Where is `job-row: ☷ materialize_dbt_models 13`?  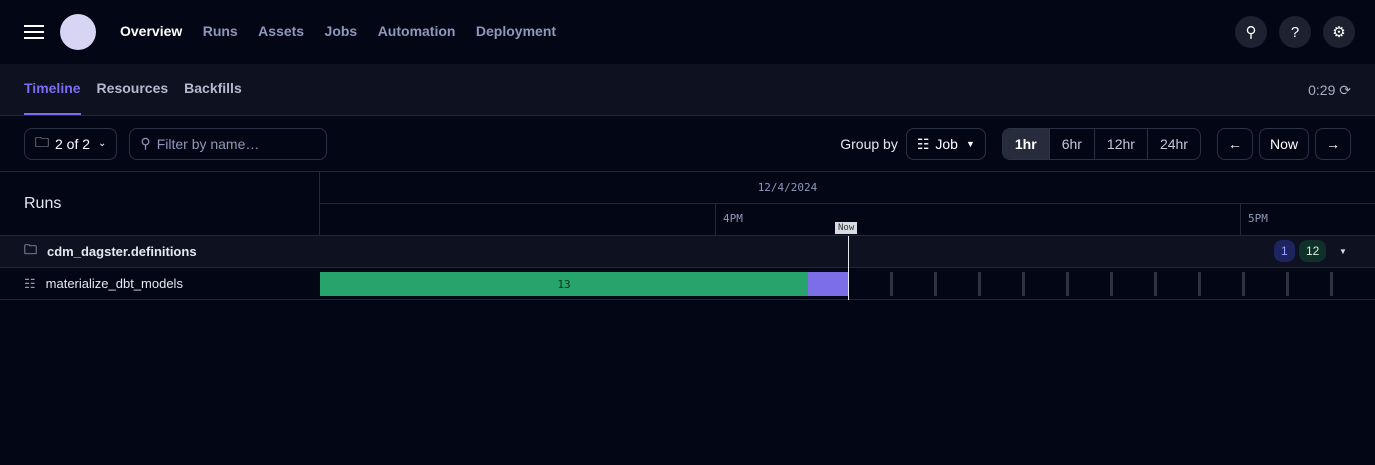 job-row: ☷ materialize_dbt_models 13 is located at coordinates (687, 284).